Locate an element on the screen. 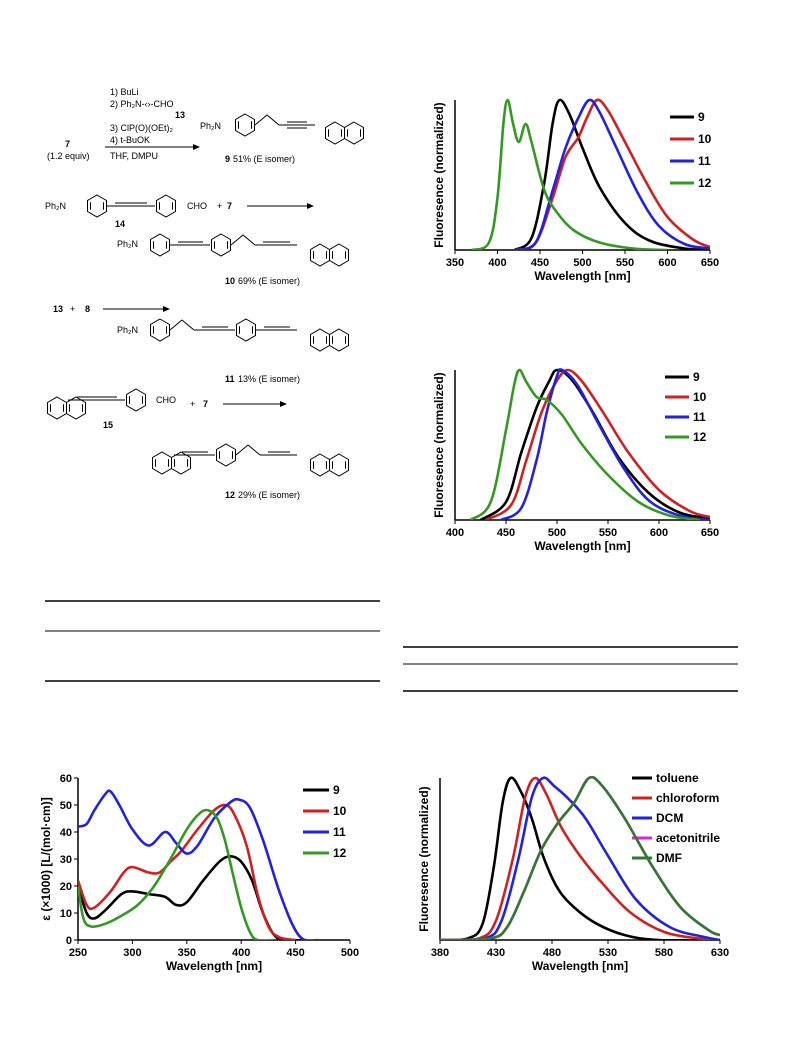 Image resolution: width=793 pixels, height=1057 pixels. start-equiv: (1.2 equiv) is located at coordinates (68, 156).